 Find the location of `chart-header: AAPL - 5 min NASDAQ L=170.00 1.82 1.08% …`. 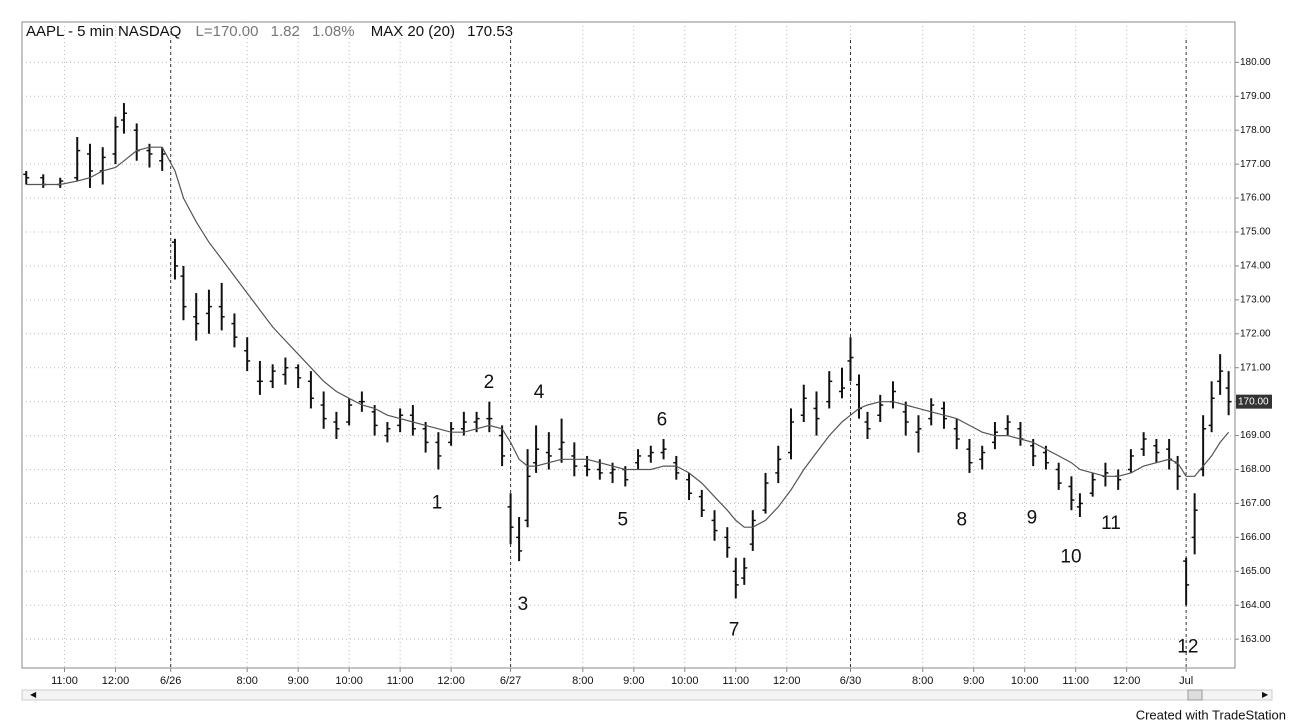

chart-header: AAPL - 5 min NASDAQ L=170.00 1.82 1.08% … is located at coordinates (269, 31).